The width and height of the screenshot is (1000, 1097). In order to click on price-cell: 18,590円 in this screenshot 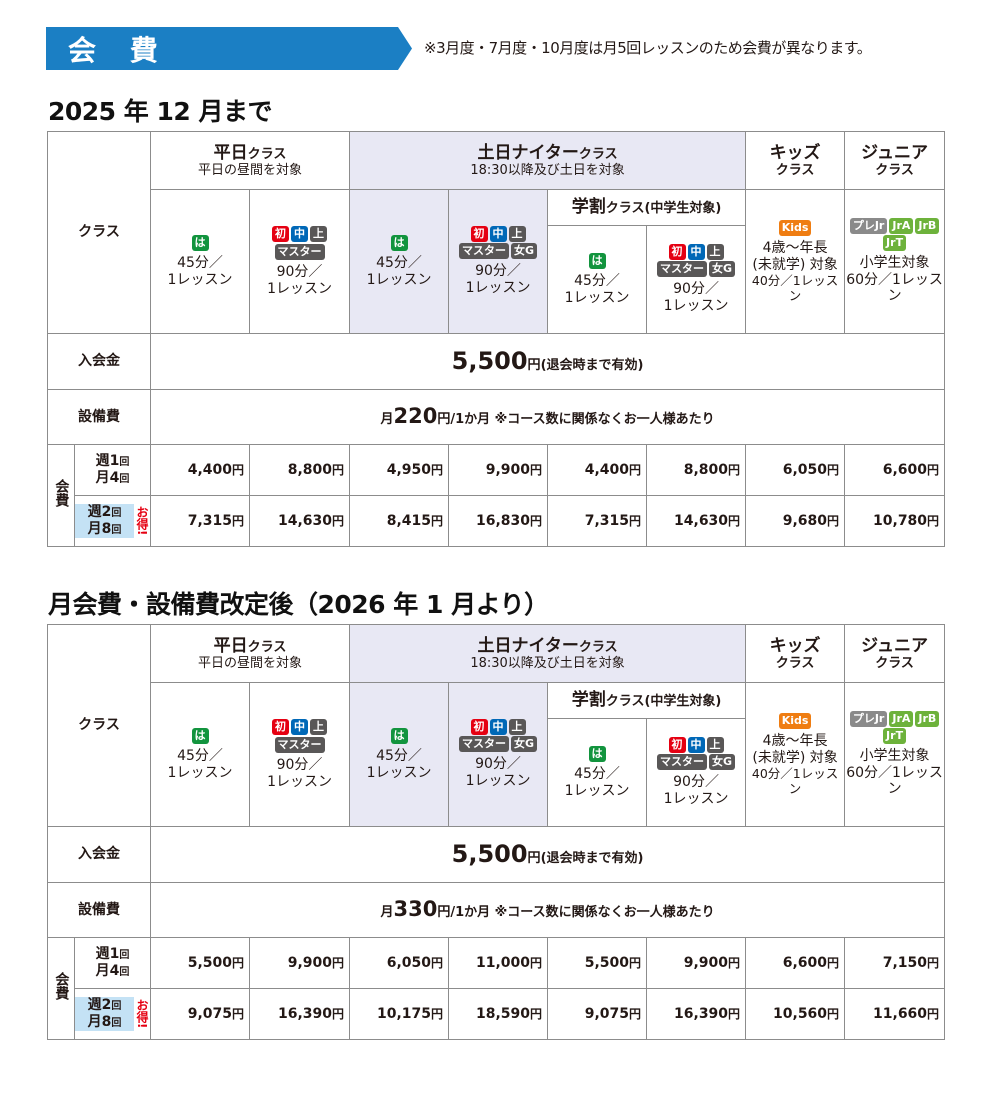, I will do `click(498, 1014)`.